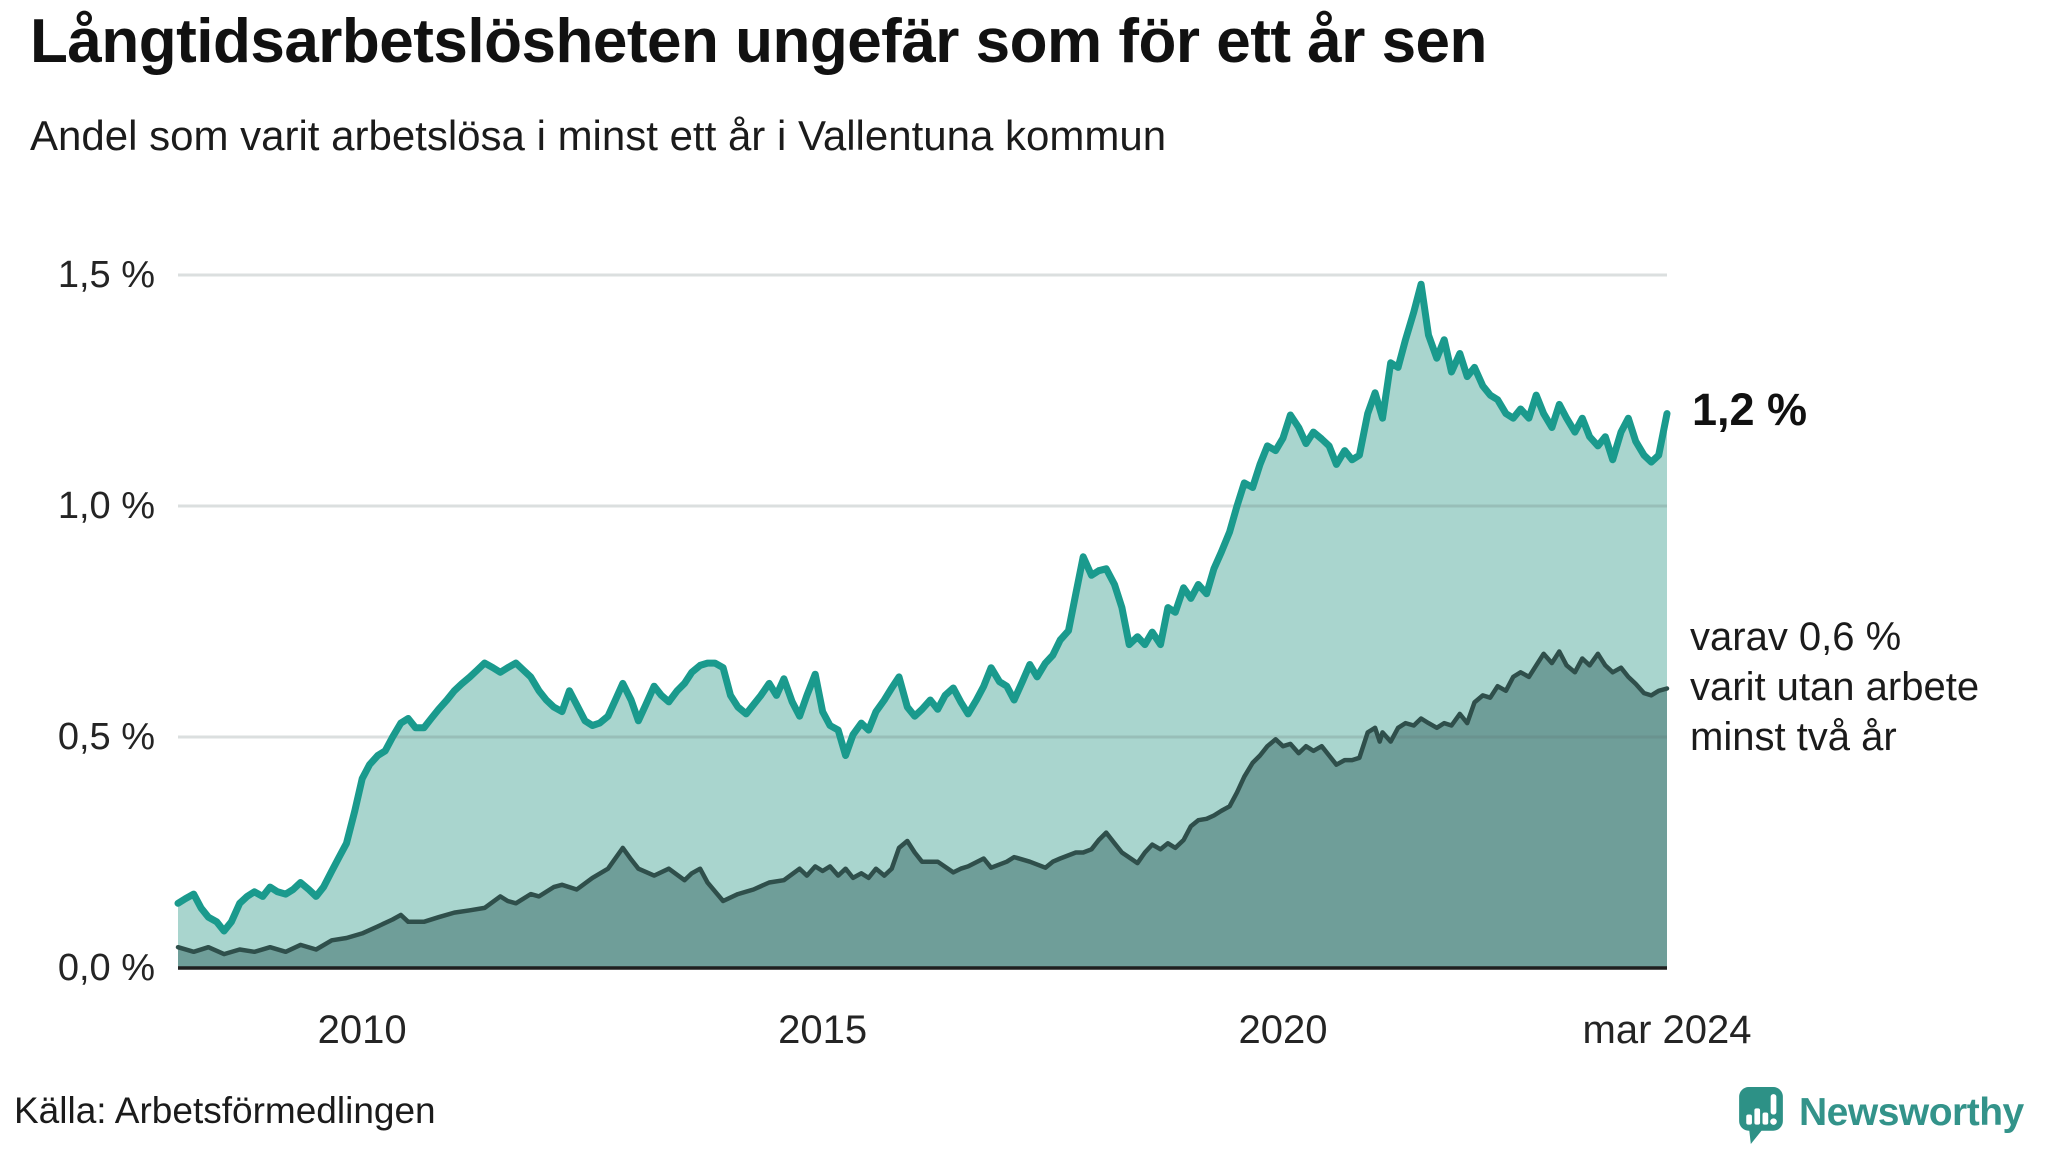 Image resolution: width=2048 pixels, height=1152 pixels. Describe the element at coordinates (106, 737) in the screenshot. I see `y-axis-tick-0-5: 0,5 %` at that location.